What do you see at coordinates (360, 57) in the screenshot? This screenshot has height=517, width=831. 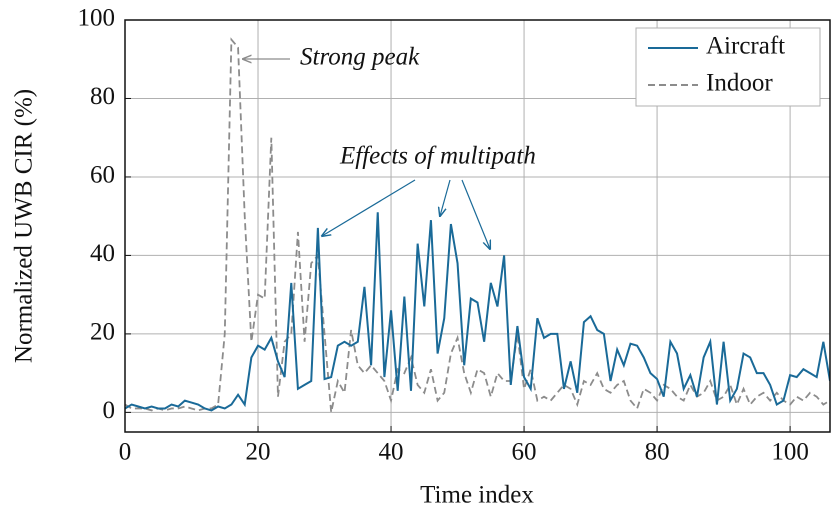 I see `annotation: Strong peak` at bounding box center [360, 57].